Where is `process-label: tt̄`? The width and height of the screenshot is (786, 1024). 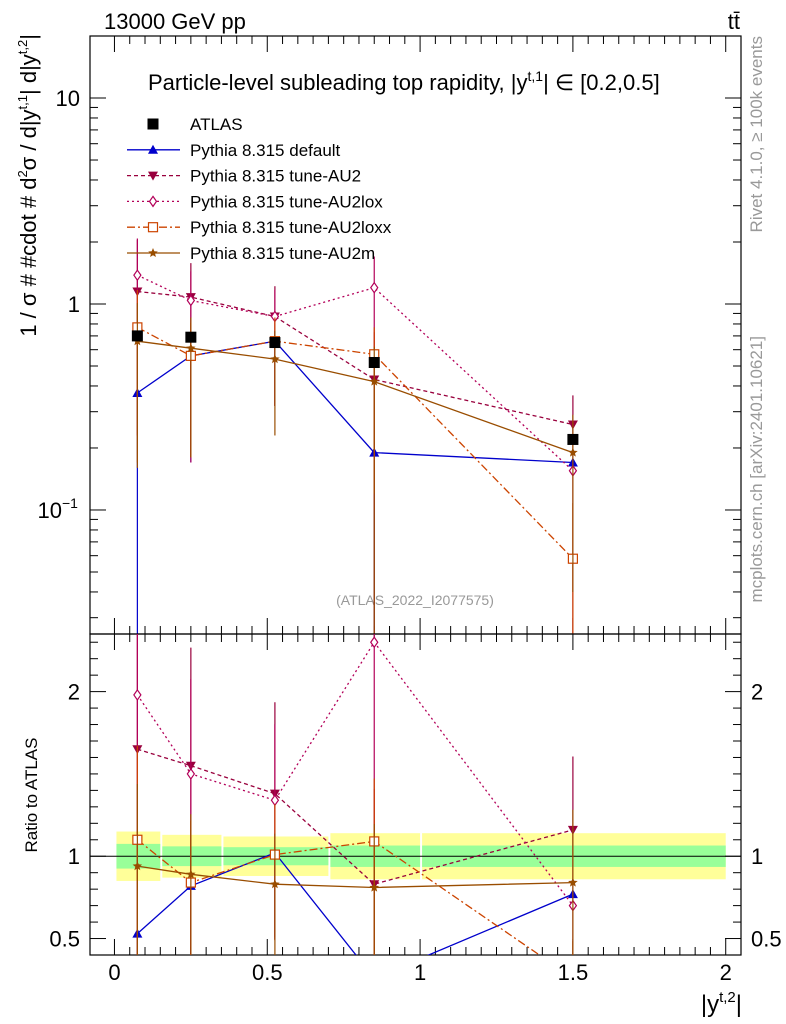 process-label: tt̄ is located at coordinates (734, 21).